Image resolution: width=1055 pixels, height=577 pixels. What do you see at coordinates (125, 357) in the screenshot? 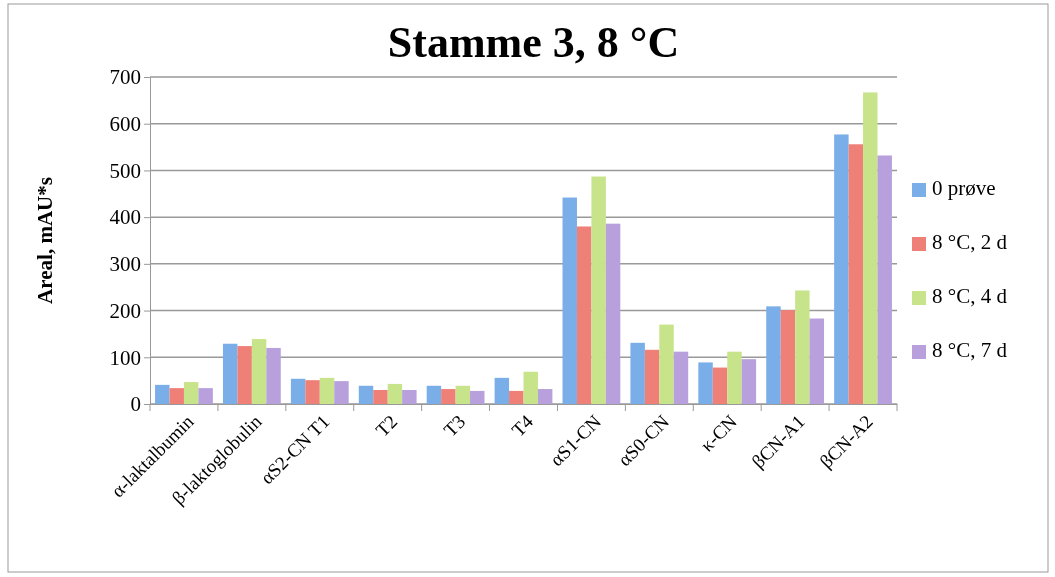
I see `y-tick-label: 100` at bounding box center [125, 357].